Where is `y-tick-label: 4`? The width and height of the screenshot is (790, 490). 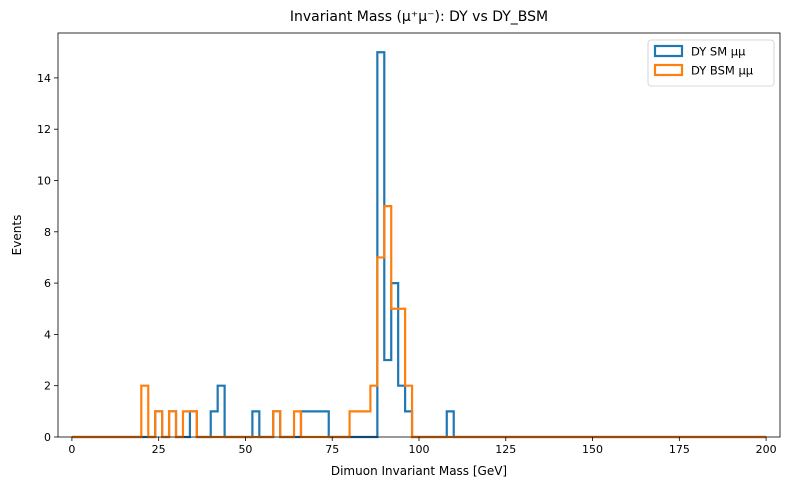 y-tick-label: 4 is located at coordinates (47, 334).